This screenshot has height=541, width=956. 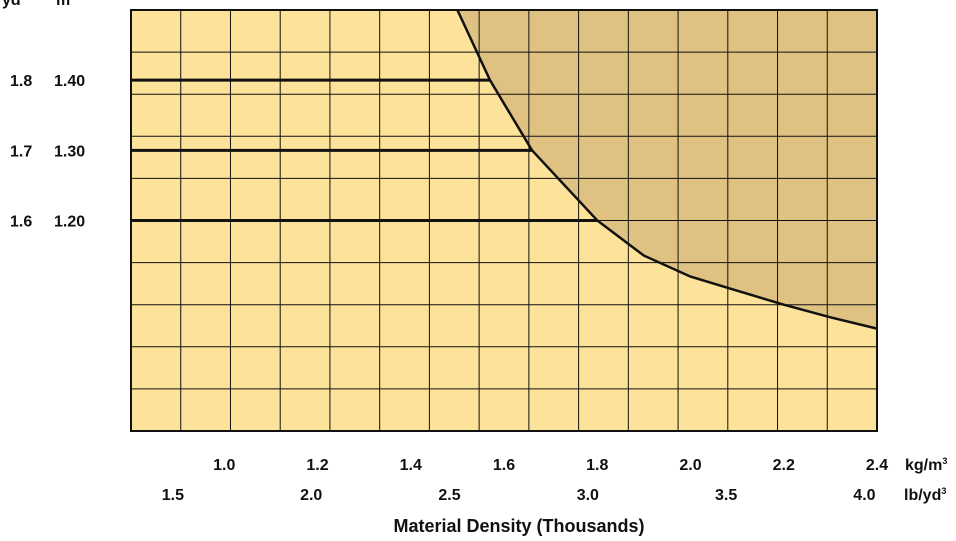 I want to click on y-tick-label-m: 1.20, so click(x=69, y=222).